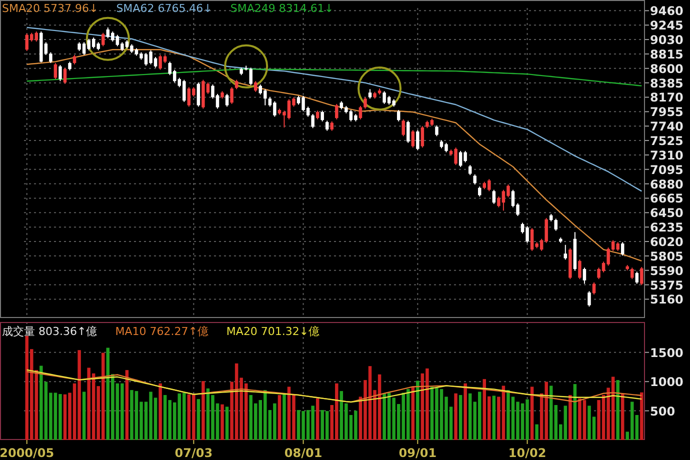 This screenshot has width=690, height=460. What do you see at coordinates (667, 184) in the screenshot?
I see `y-tick-label: 6880` at bounding box center [667, 184].